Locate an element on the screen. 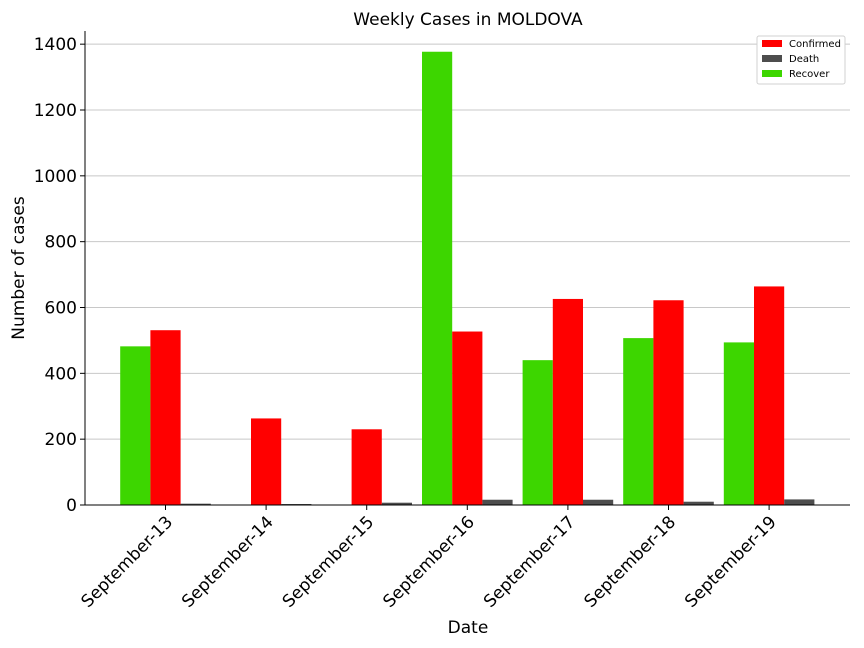 This screenshot has width=864, height=648. legend-swatch-confirmed is located at coordinates (772, 43).